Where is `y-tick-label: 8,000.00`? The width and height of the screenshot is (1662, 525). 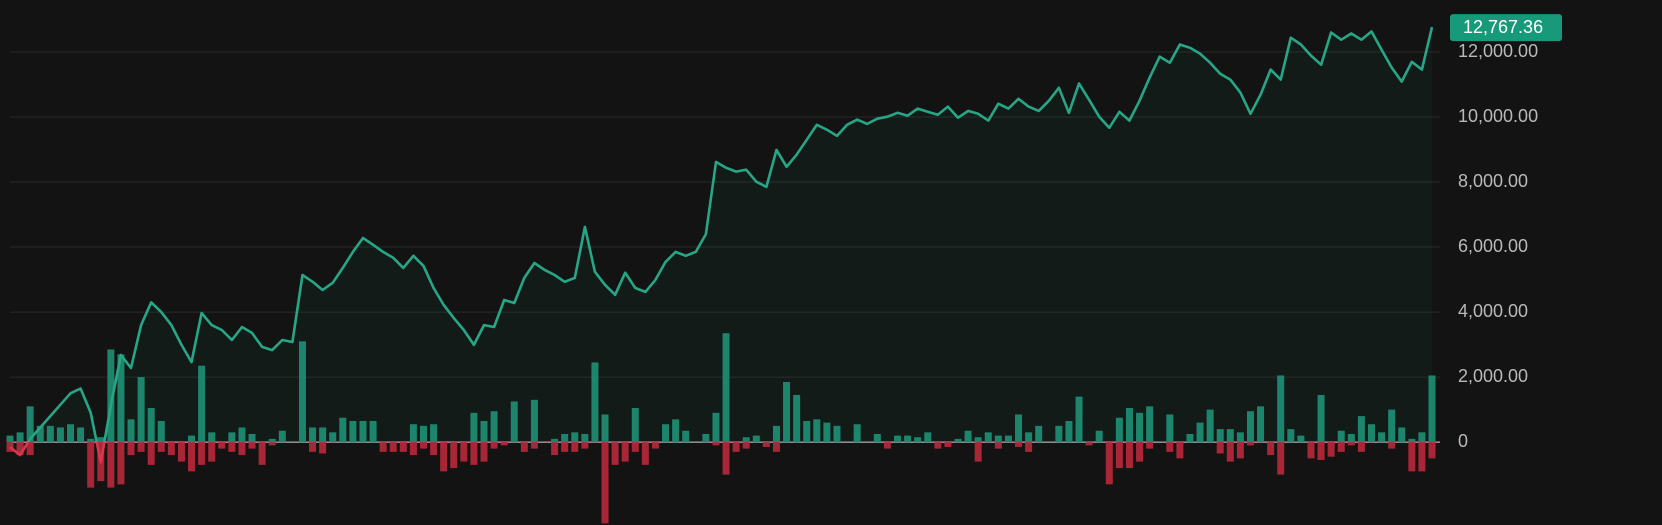 y-tick-label: 8,000.00 is located at coordinates (1493, 181).